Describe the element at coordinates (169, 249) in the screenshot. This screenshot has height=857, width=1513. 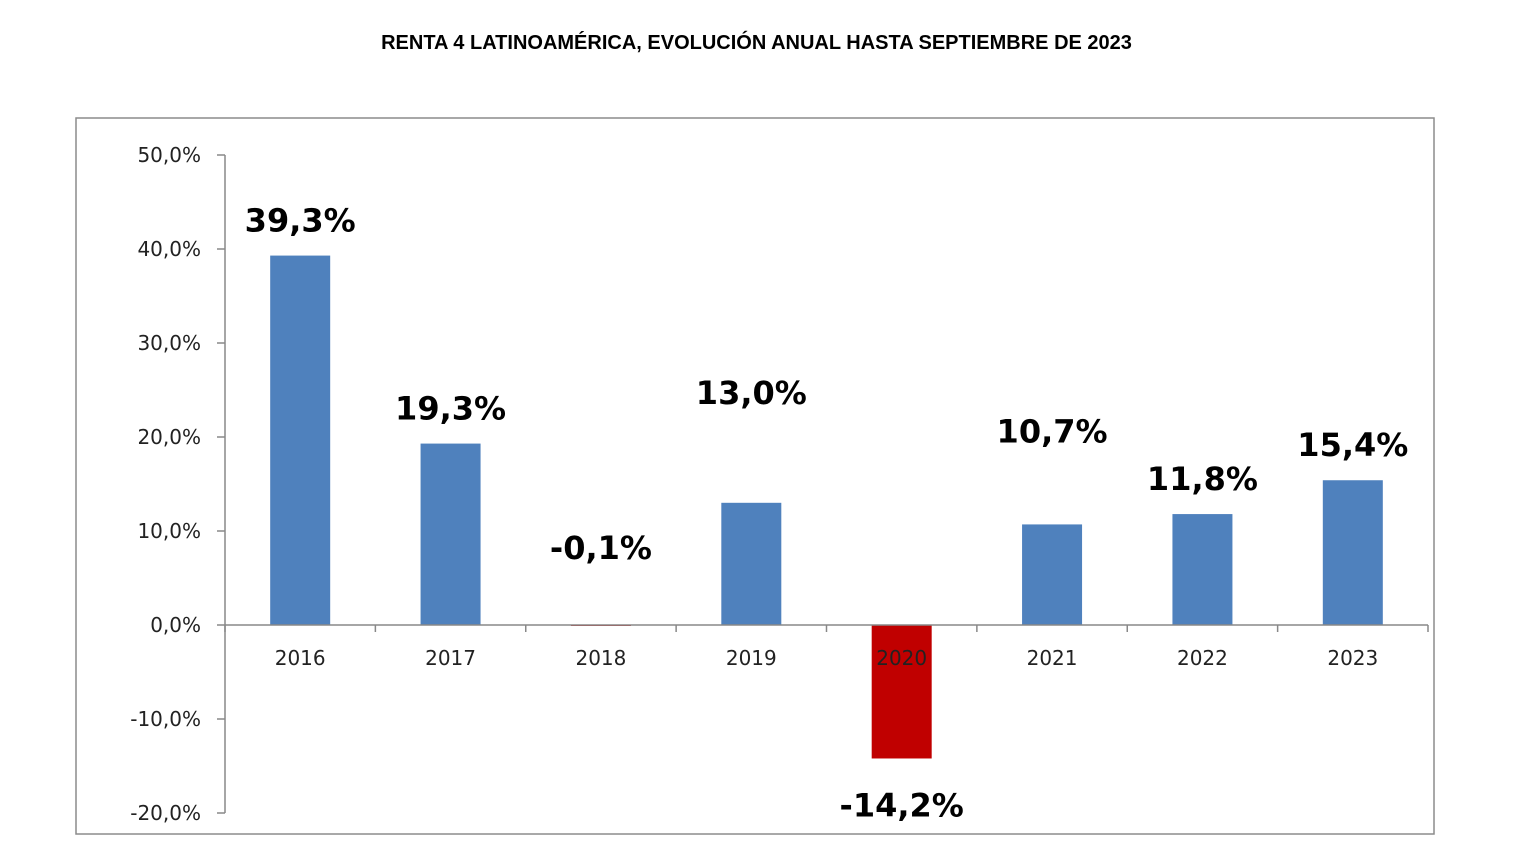
I see `y-tick-label: 40,0%` at that location.